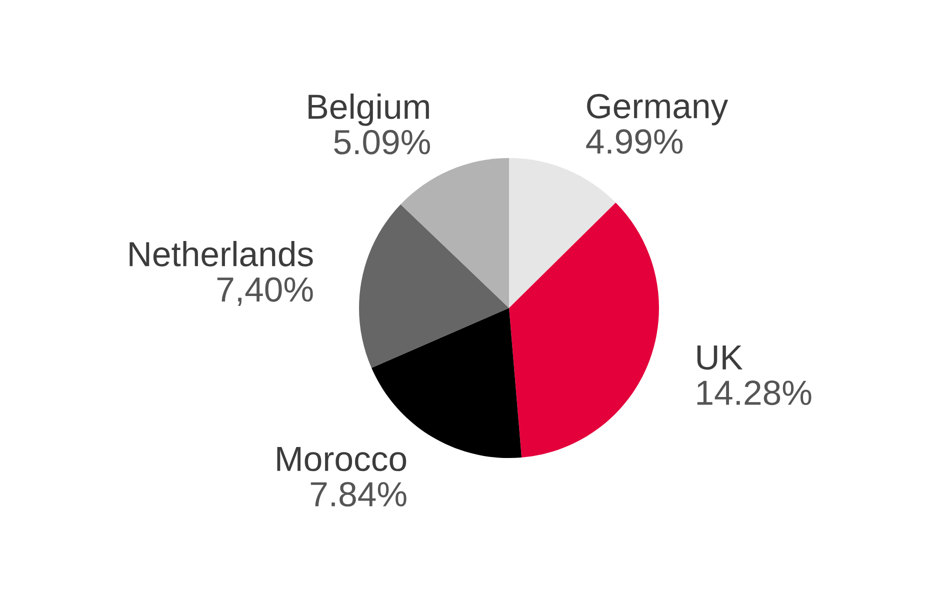  I want to click on data-label: 5.09%, so click(382, 142).